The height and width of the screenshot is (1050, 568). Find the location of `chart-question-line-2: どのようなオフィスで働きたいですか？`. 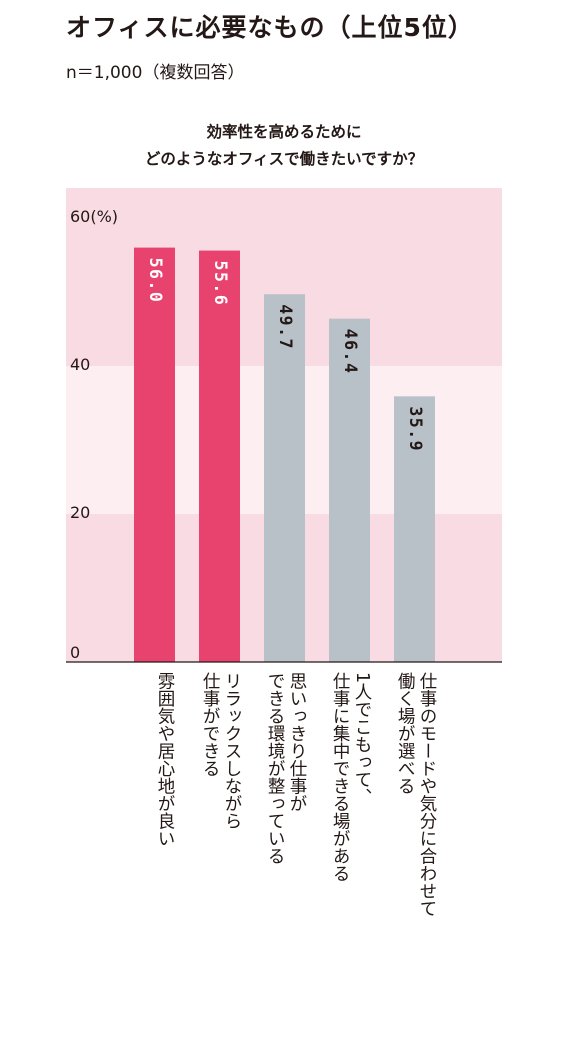

chart-question-line-2: どのようなオフィスで働きたいですか？ is located at coordinates (284, 159).